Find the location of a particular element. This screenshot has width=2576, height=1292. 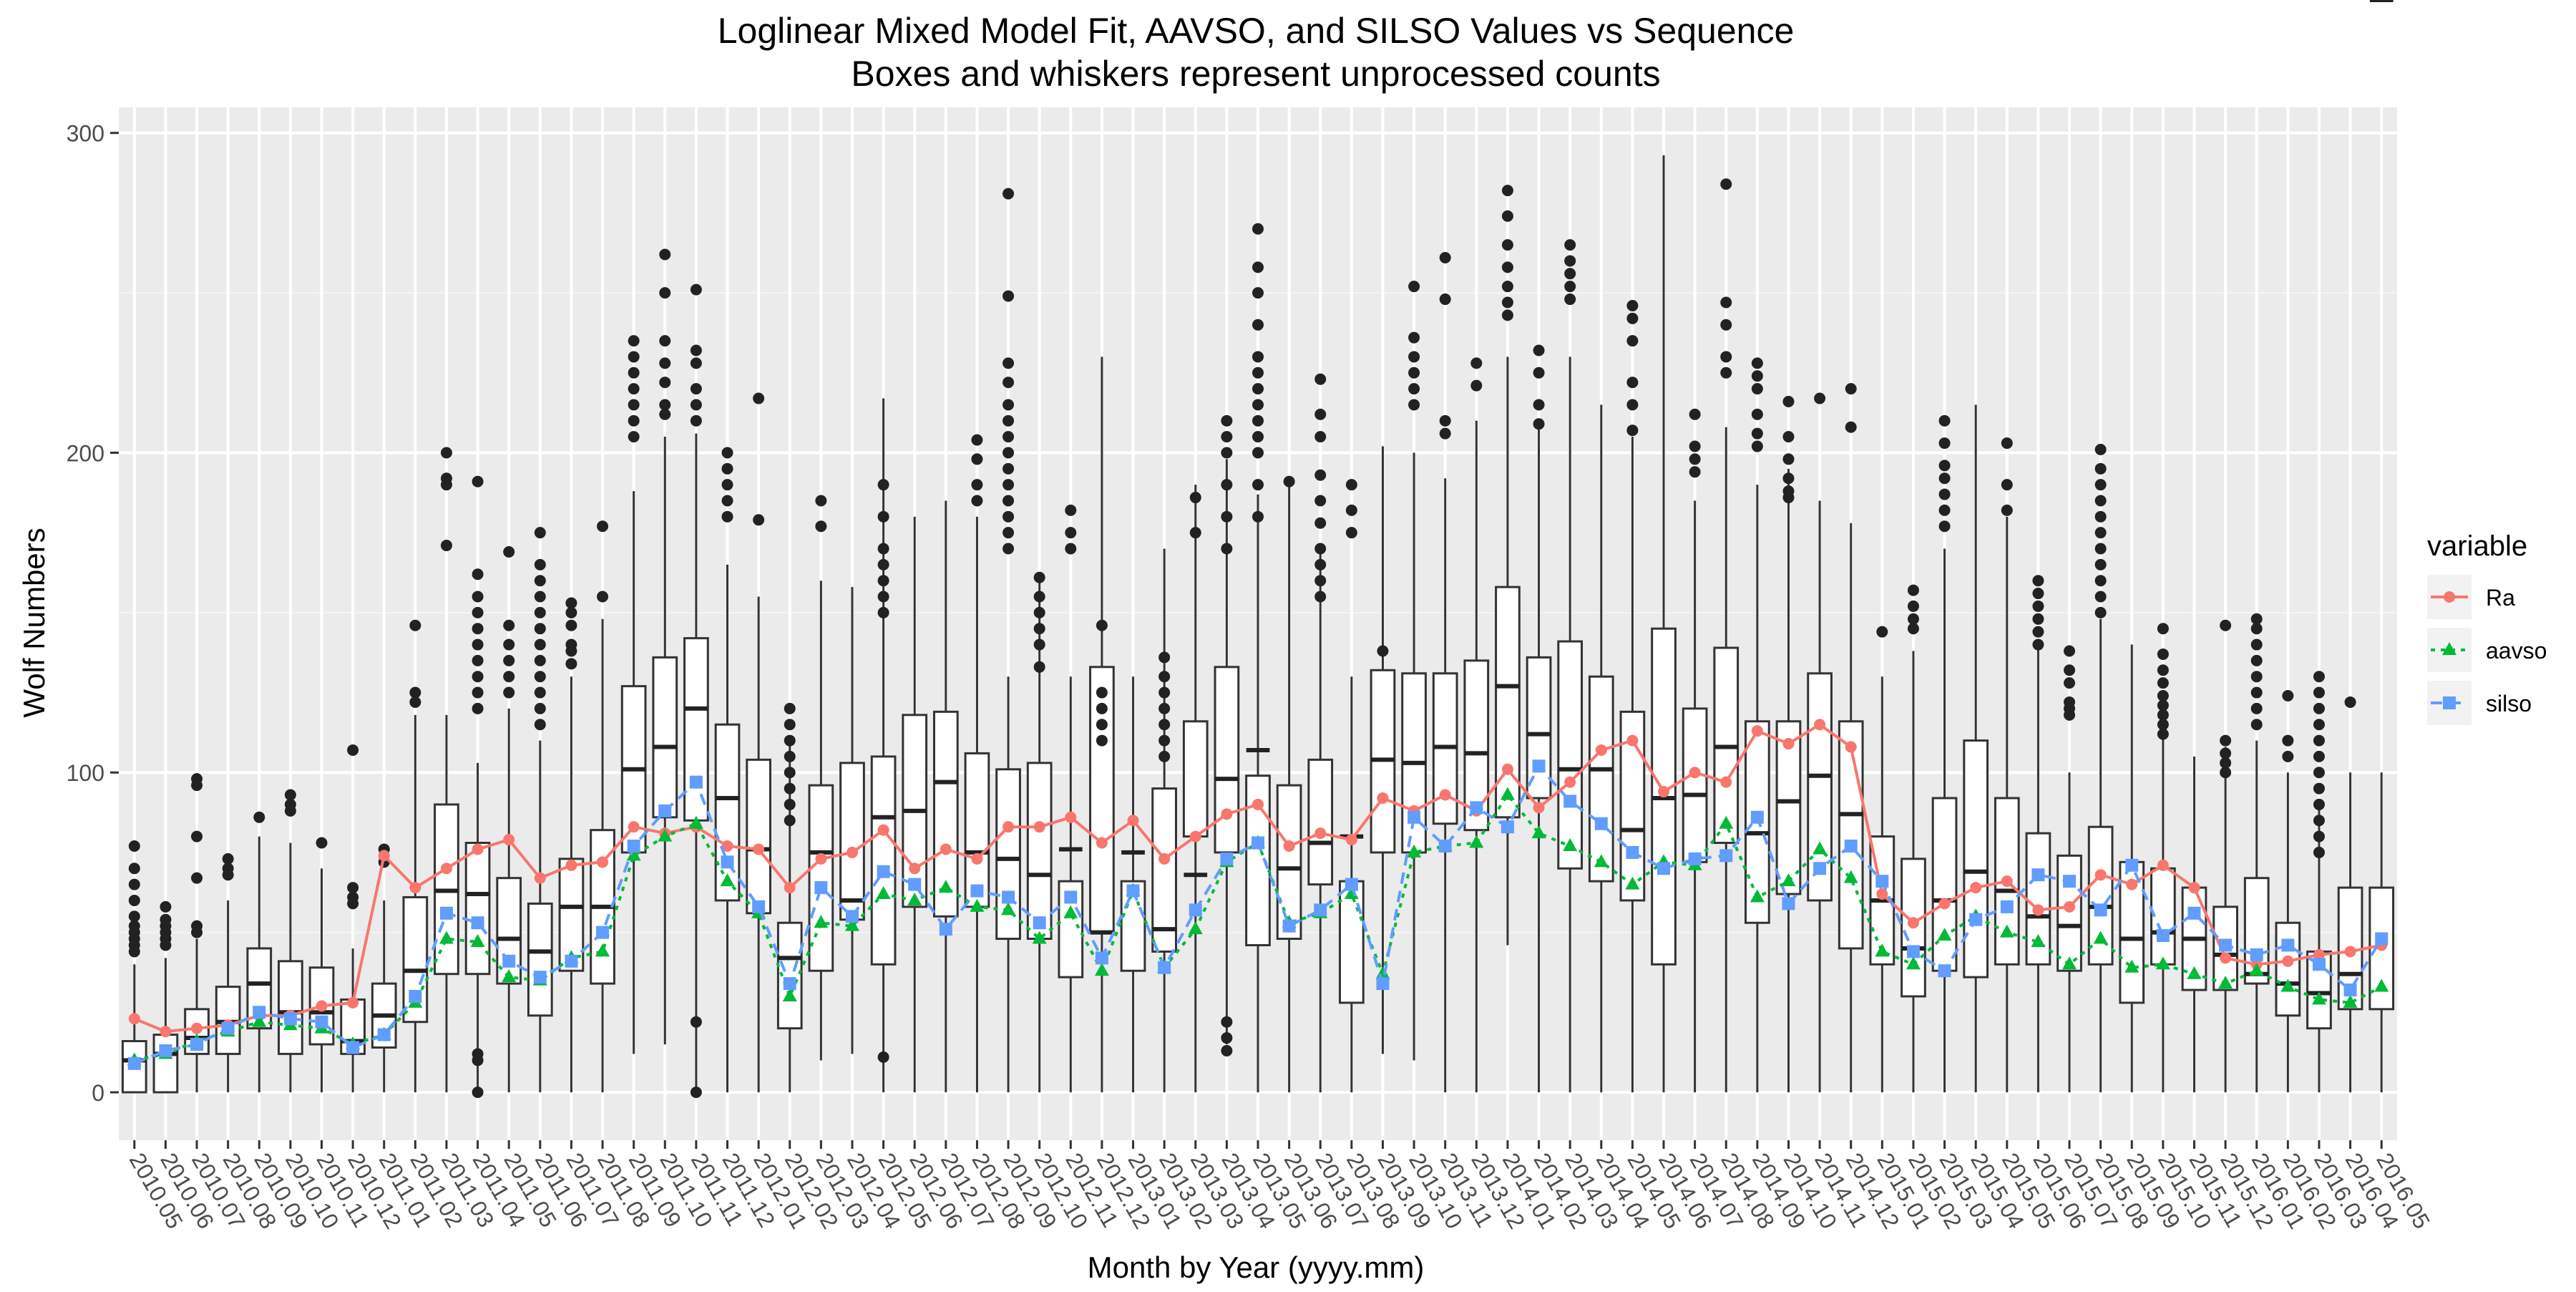

legend: variable Ra aavso silso is located at coordinates (2487, 627).